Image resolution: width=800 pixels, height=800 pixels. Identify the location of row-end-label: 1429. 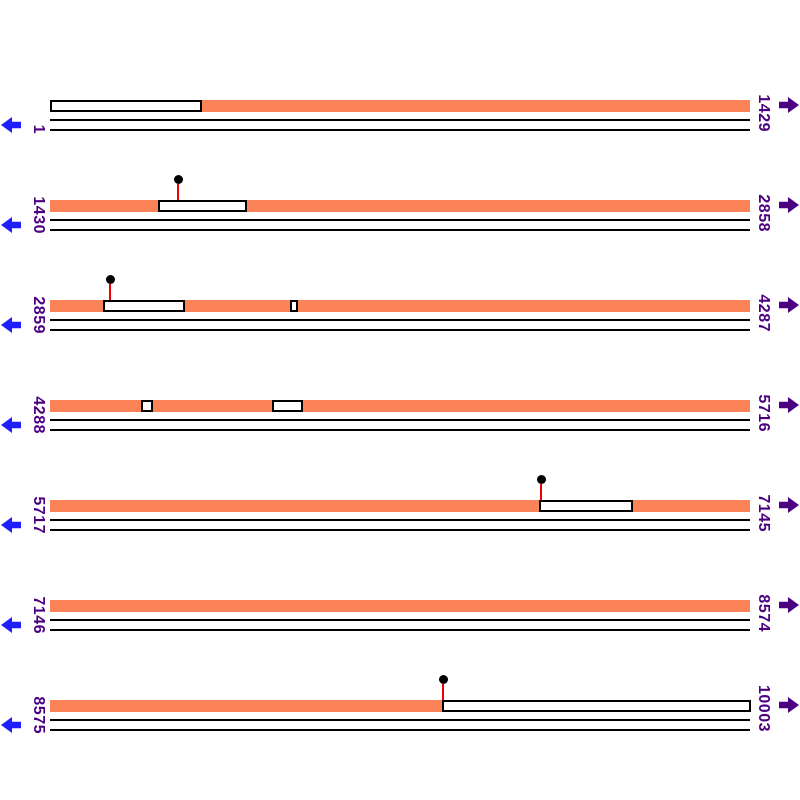
(763, 113).